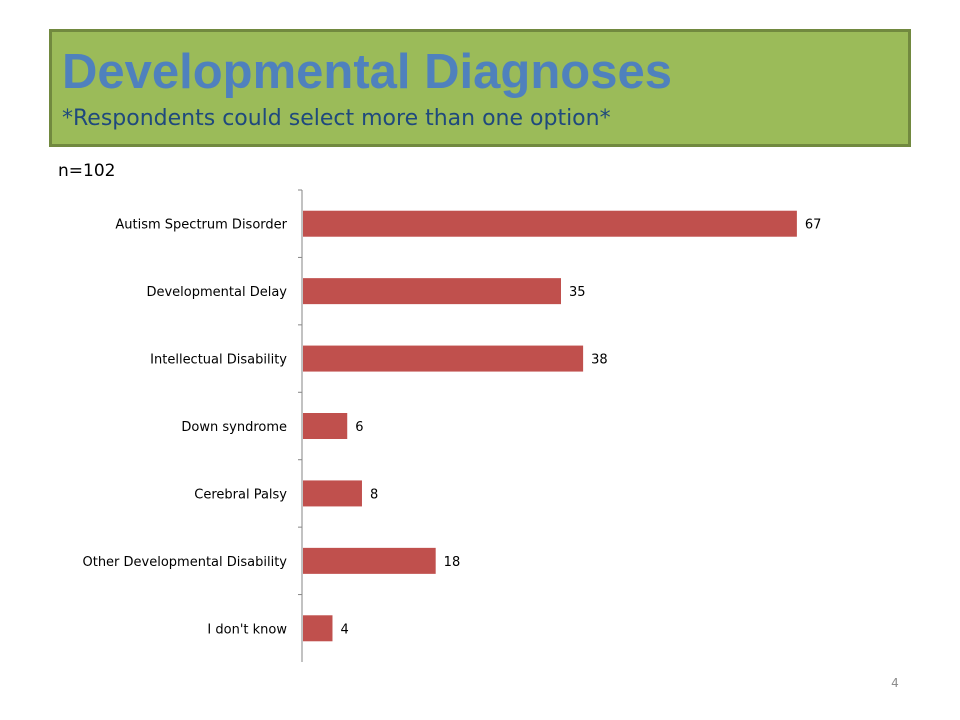  I want to click on data-label: 4, so click(344, 629).